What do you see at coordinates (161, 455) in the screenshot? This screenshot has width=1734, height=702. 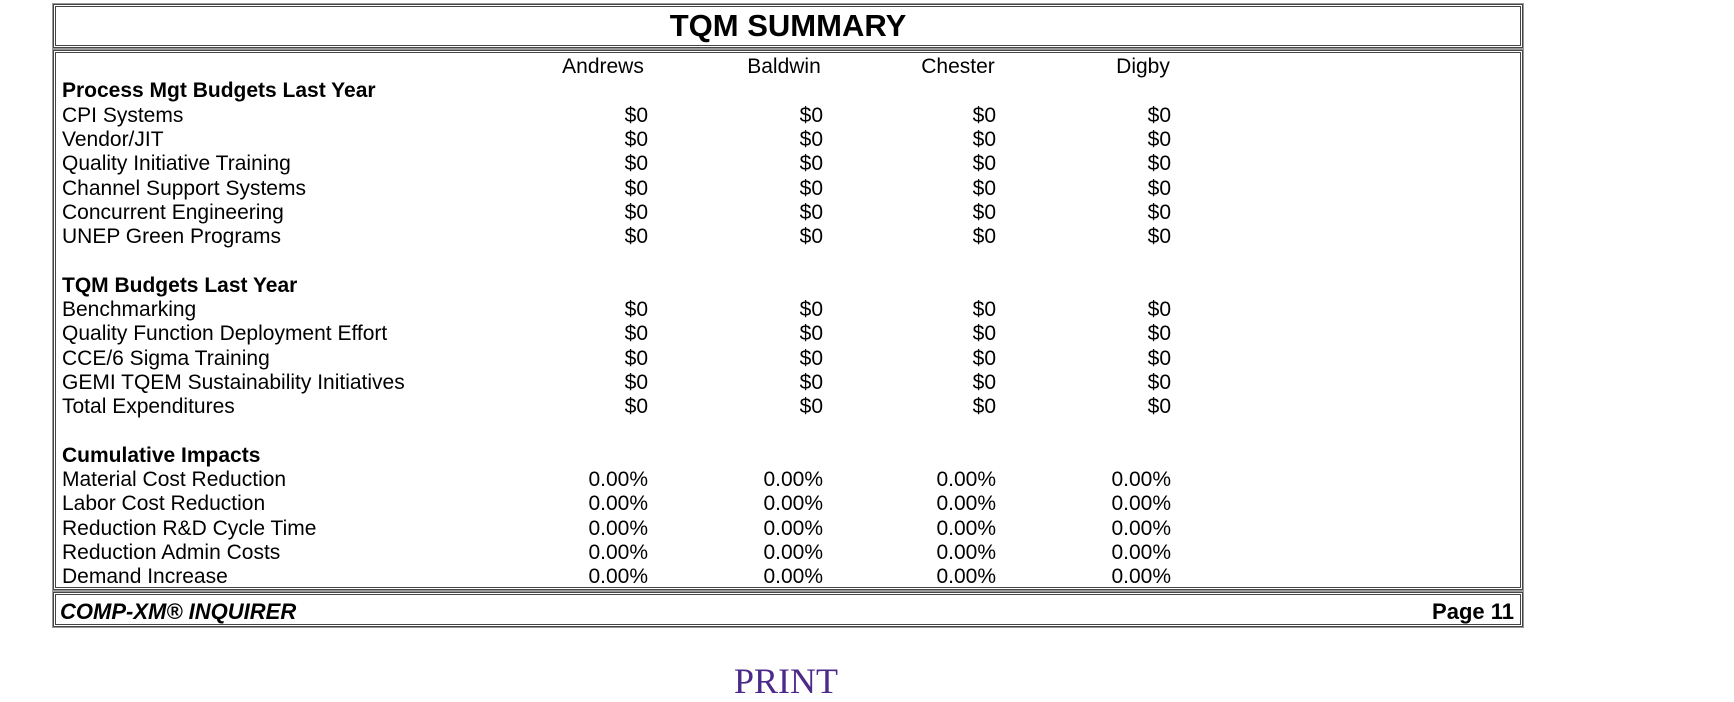 I see `section-title: Cumulative Impacts` at bounding box center [161, 455].